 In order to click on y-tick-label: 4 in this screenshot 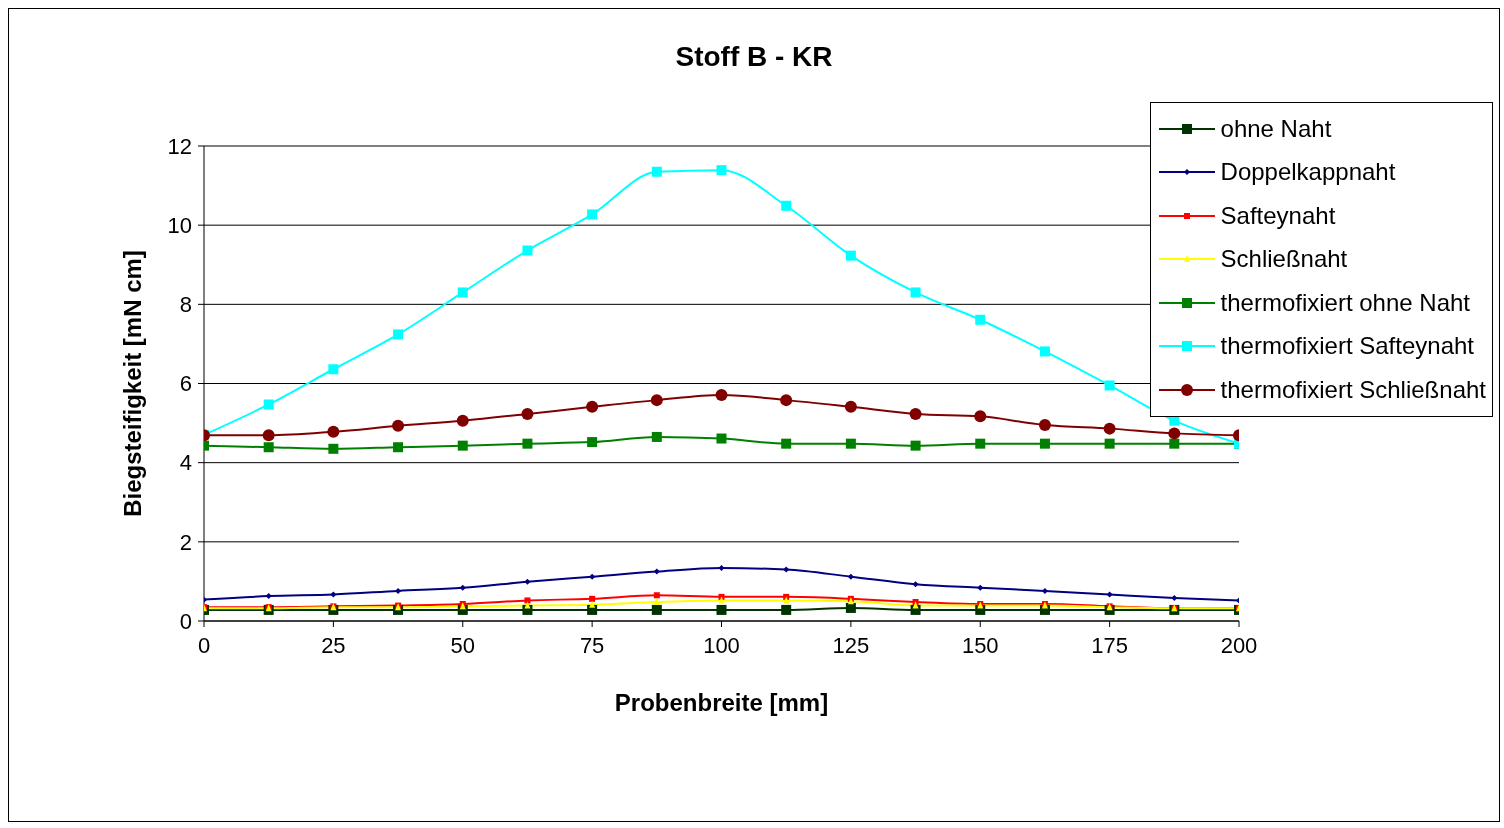, I will do `click(185, 463)`.